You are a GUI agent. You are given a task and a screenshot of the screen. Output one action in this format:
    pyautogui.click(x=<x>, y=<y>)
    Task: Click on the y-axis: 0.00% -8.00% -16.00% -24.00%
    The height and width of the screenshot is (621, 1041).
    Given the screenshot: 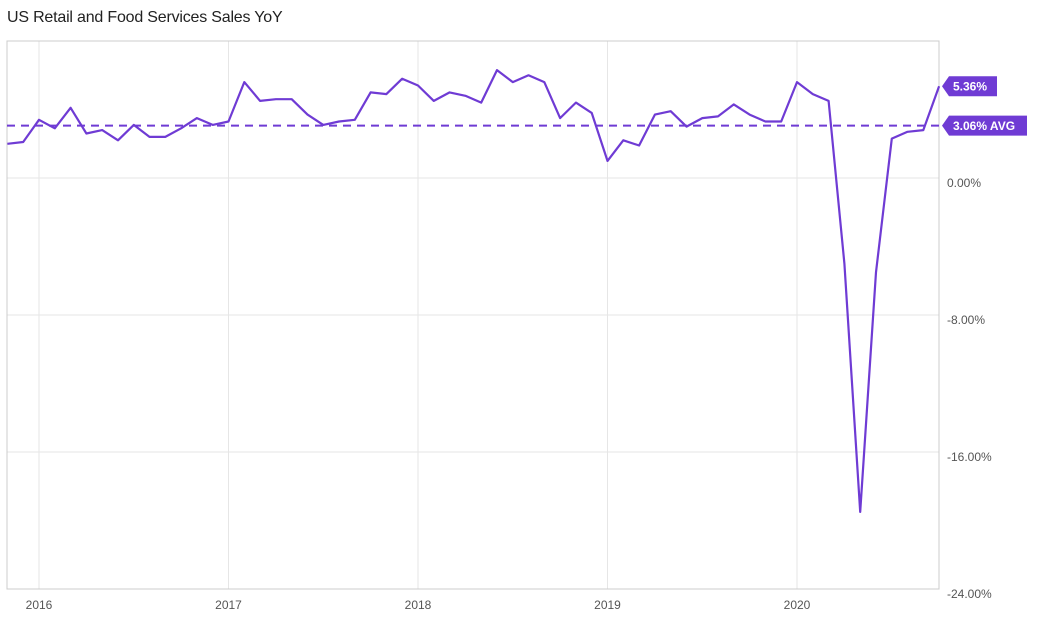 What is the action you would take?
    pyautogui.click(x=969, y=388)
    